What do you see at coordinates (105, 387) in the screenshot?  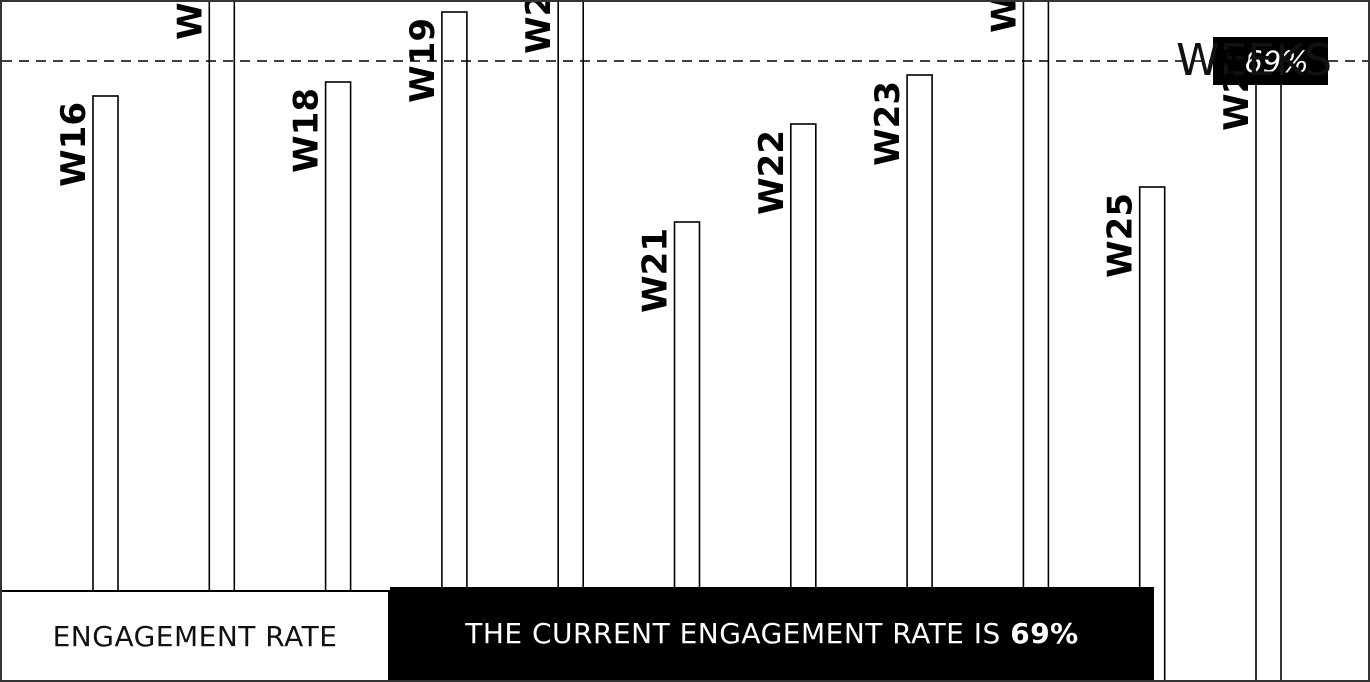 I see `bar-w16` at bounding box center [105, 387].